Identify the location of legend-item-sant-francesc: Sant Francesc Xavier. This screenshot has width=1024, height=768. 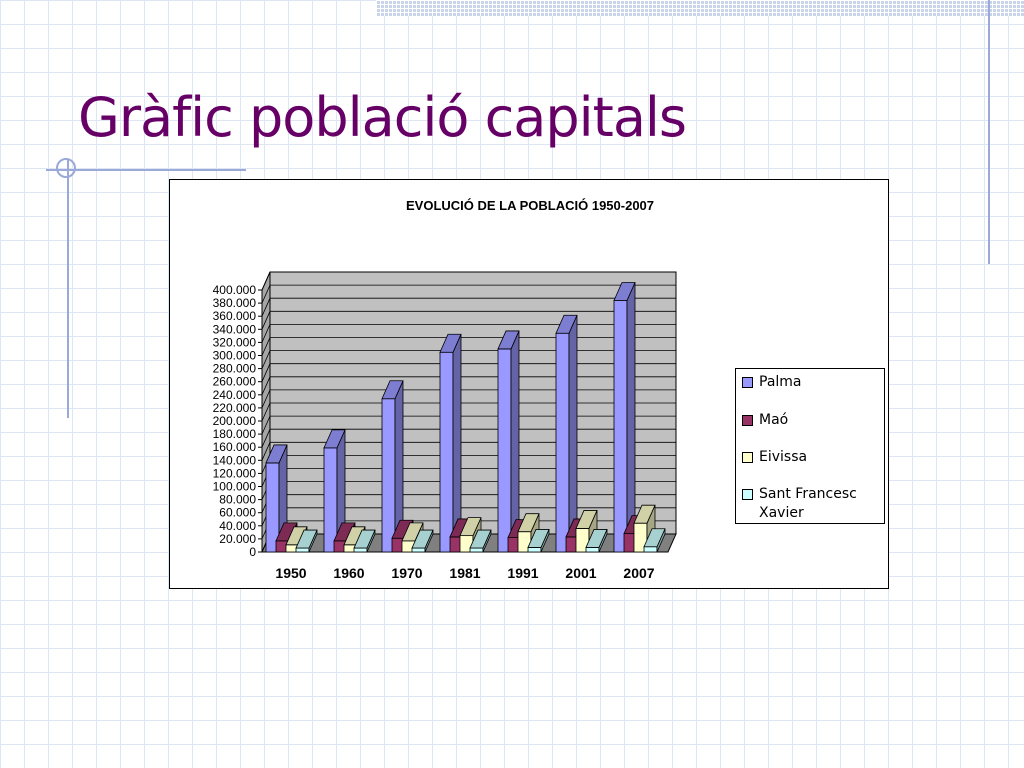
(810, 504).